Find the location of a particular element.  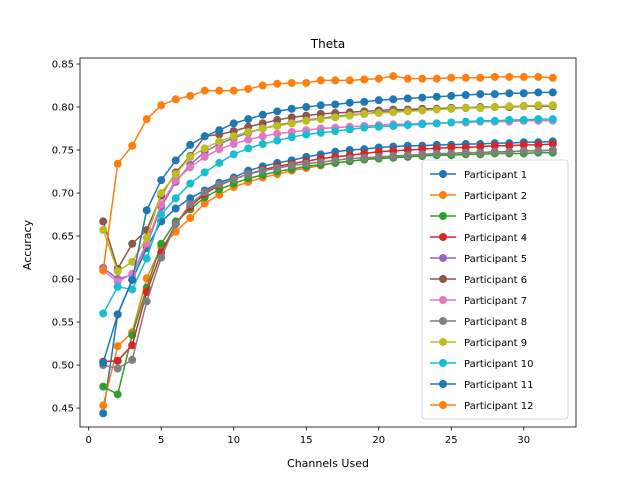

legend-item: Participant 12 is located at coordinates (481, 406).